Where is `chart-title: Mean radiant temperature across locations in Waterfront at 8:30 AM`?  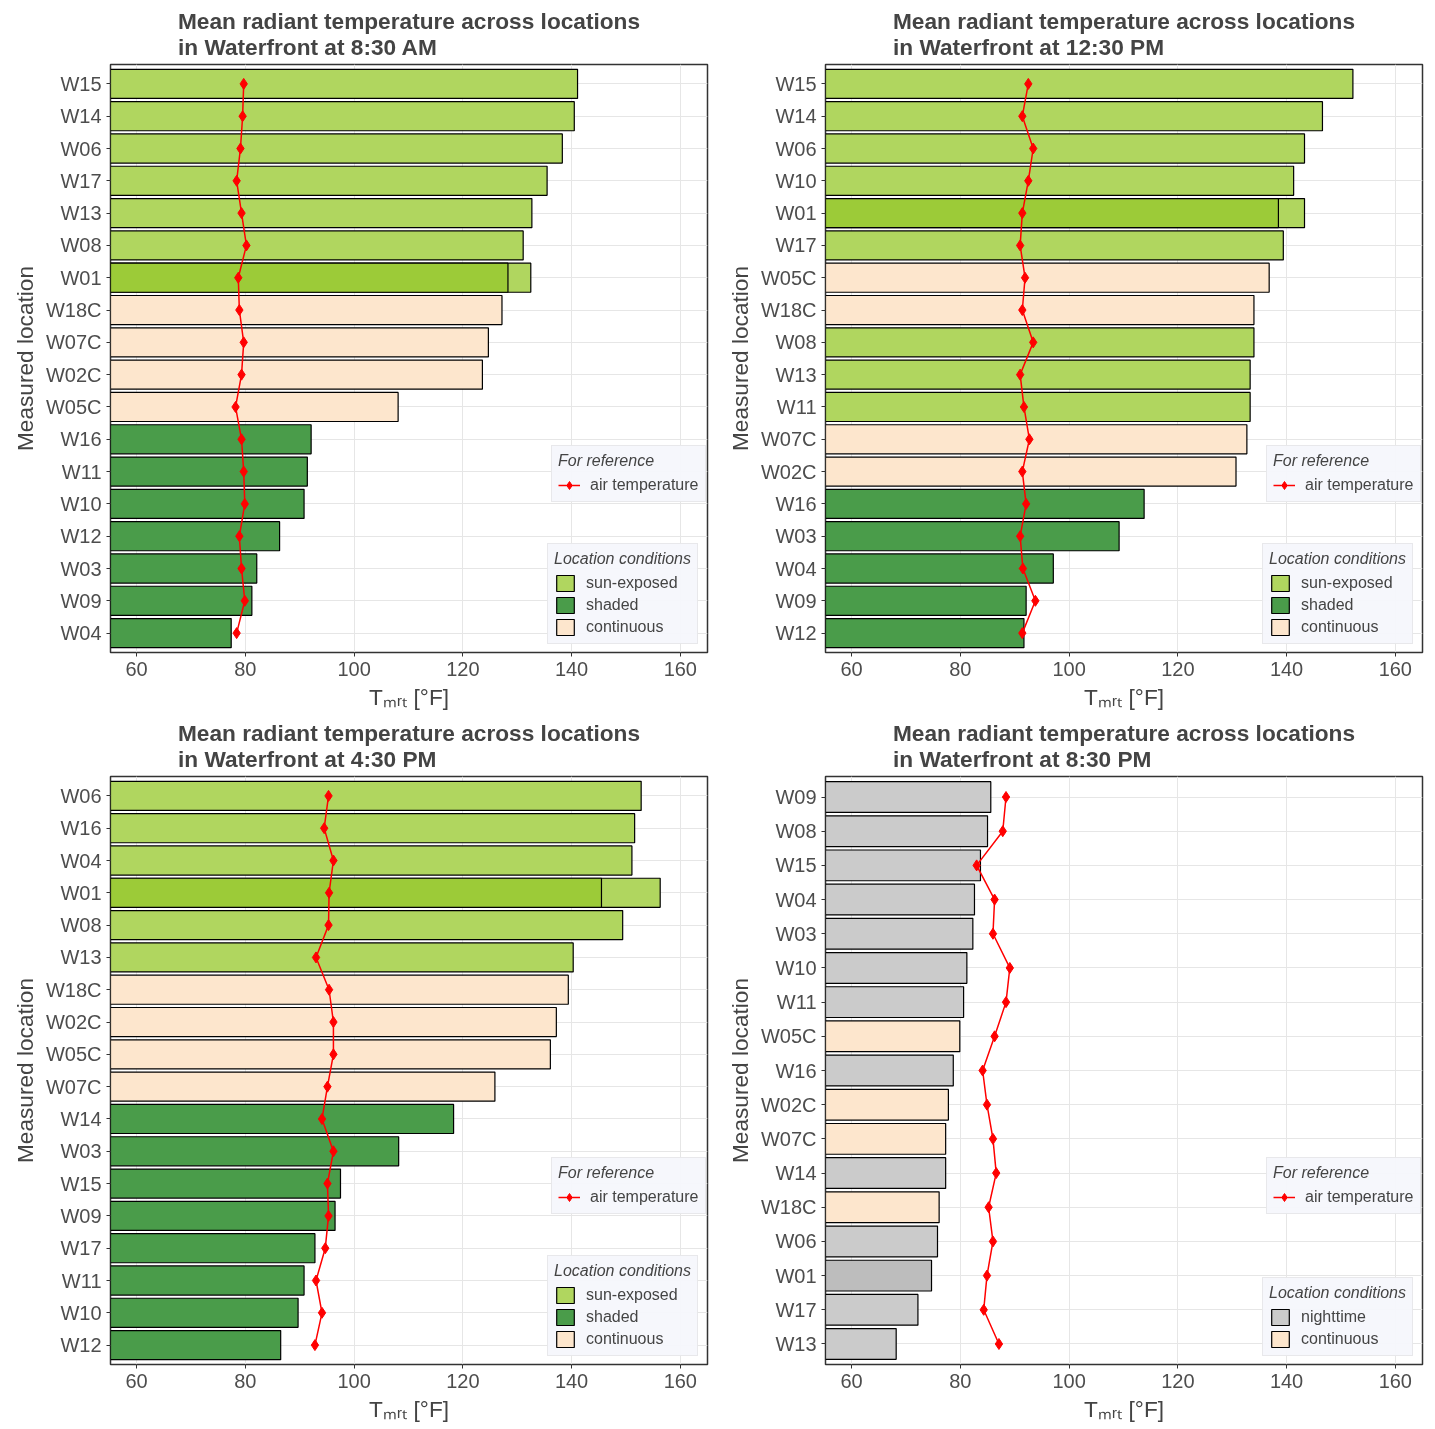 chart-title: Mean radiant temperature across locations in Waterfront at 8:30 AM is located at coordinates (409, 33).